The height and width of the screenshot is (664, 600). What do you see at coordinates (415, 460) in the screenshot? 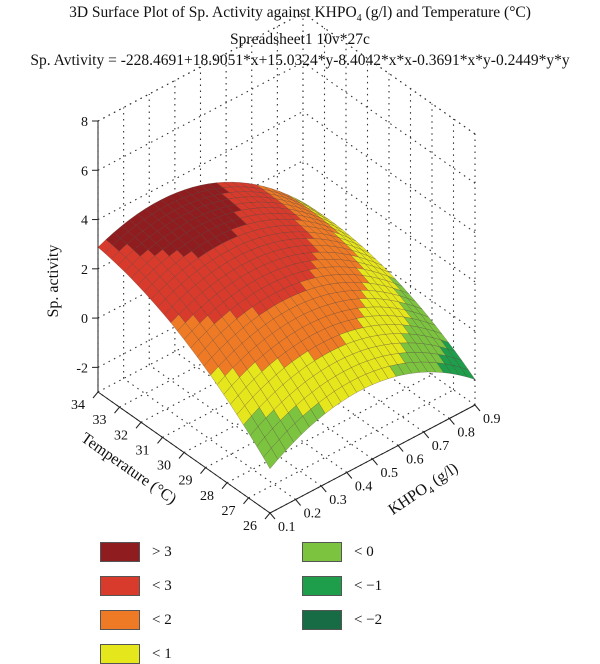
I see `x-tick-label: 0.6` at bounding box center [415, 460].